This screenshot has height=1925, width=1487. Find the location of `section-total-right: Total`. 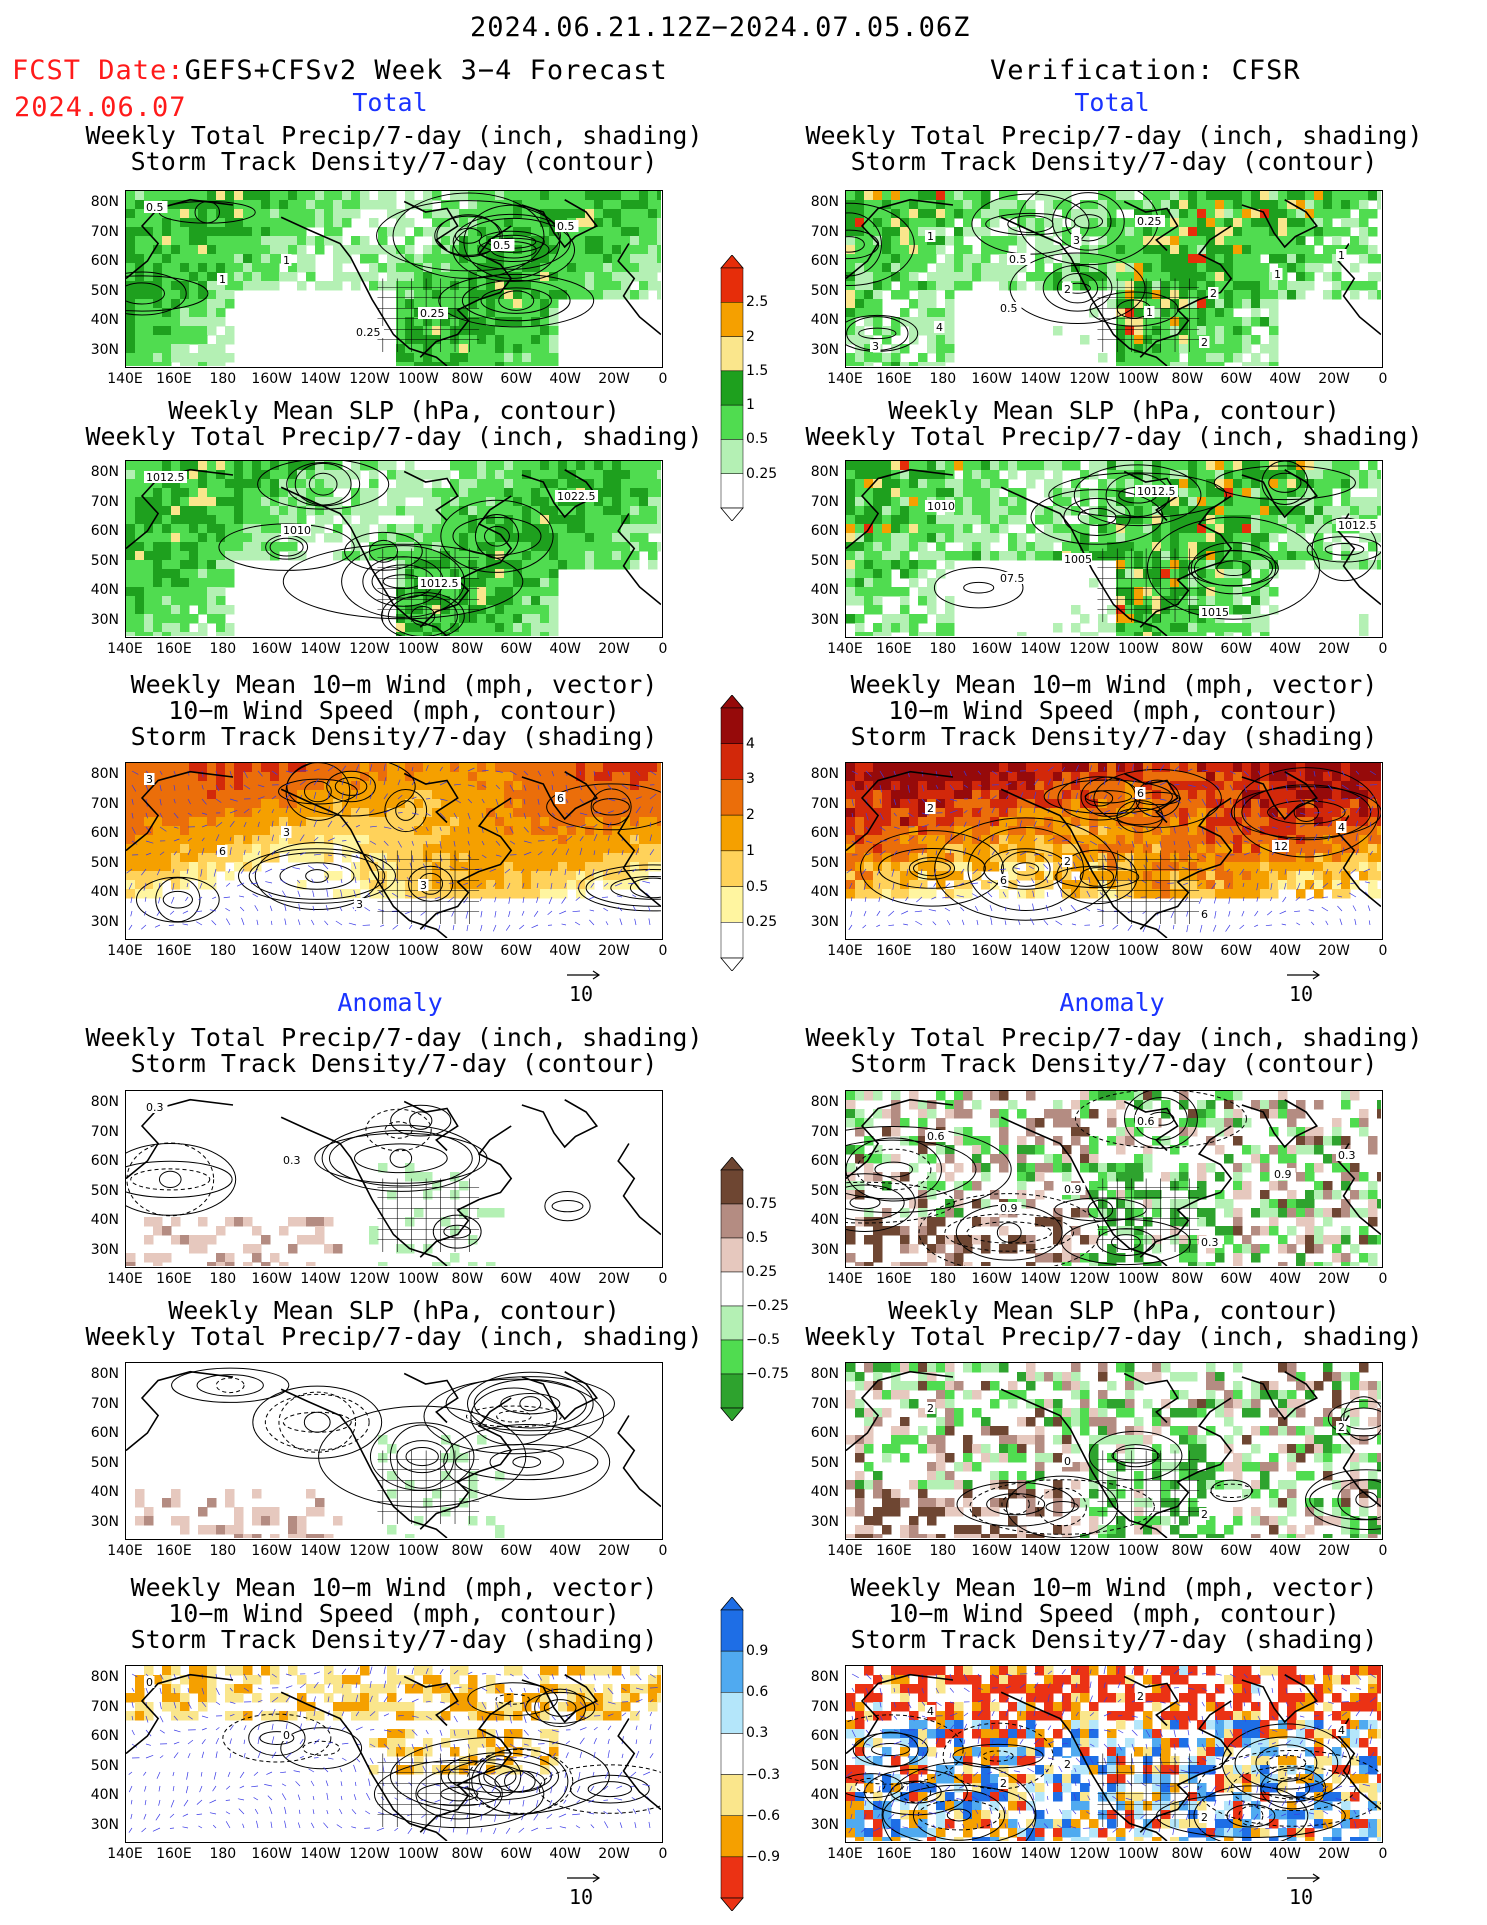

section-total-right: Total is located at coordinates (1112, 102).